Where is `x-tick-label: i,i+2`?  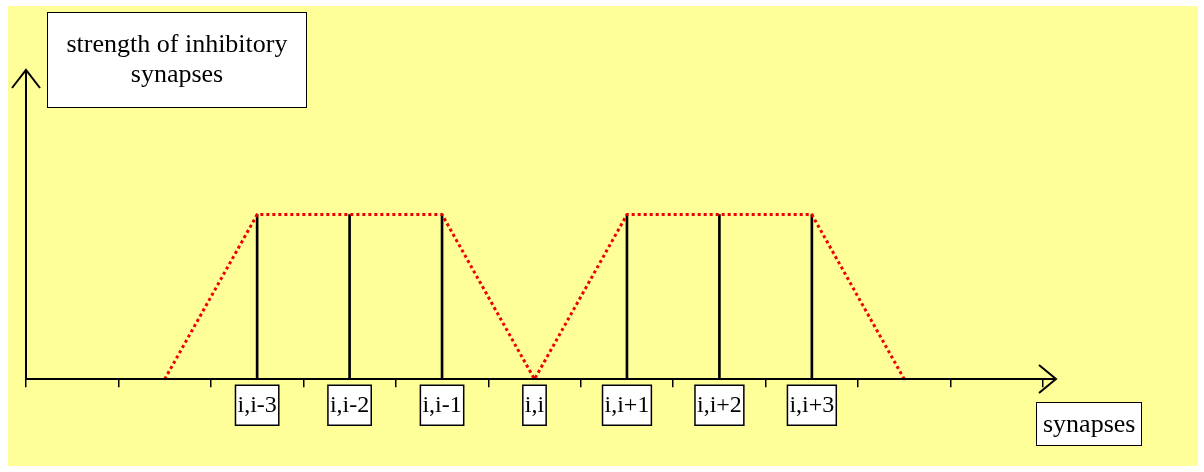
x-tick-label: i,i+2 is located at coordinates (719, 403).